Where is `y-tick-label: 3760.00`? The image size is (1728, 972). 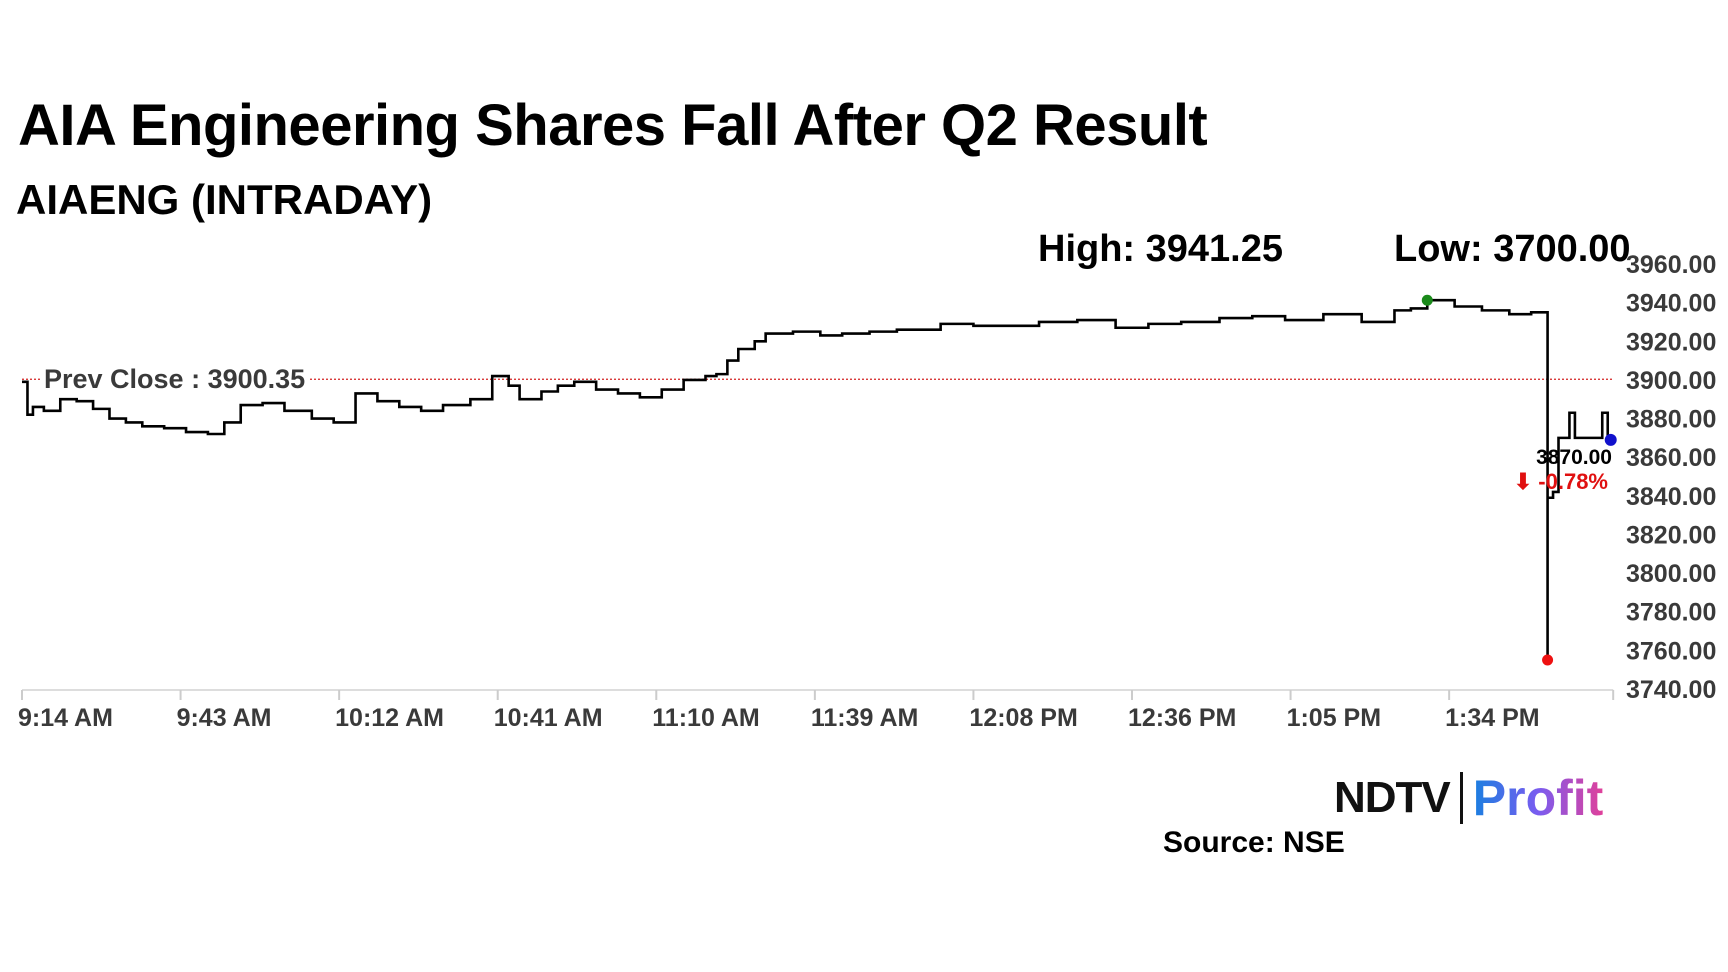
y-tick-label: 3760.00 is located at coordinates (1671, 651).